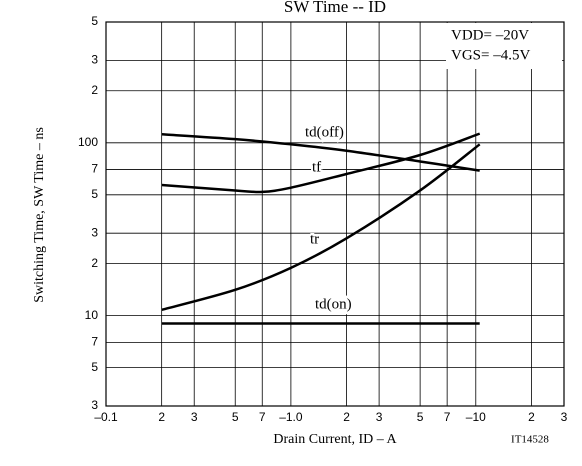 This screenshot has height=466, width=582. I want to click on series-label: tf, so click(316, 167).